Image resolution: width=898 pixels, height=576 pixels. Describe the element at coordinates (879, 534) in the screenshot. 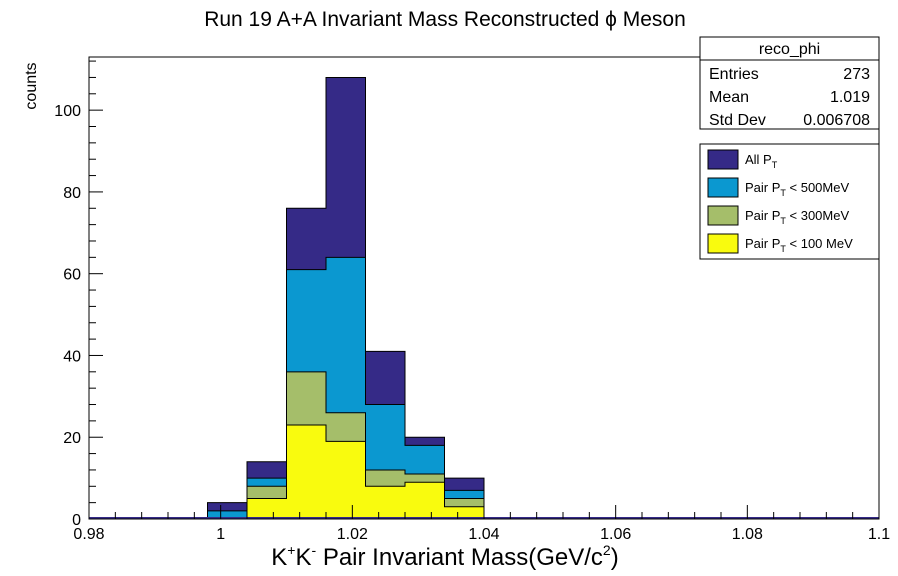

I see `x-tick-label: 1.1` at that location.